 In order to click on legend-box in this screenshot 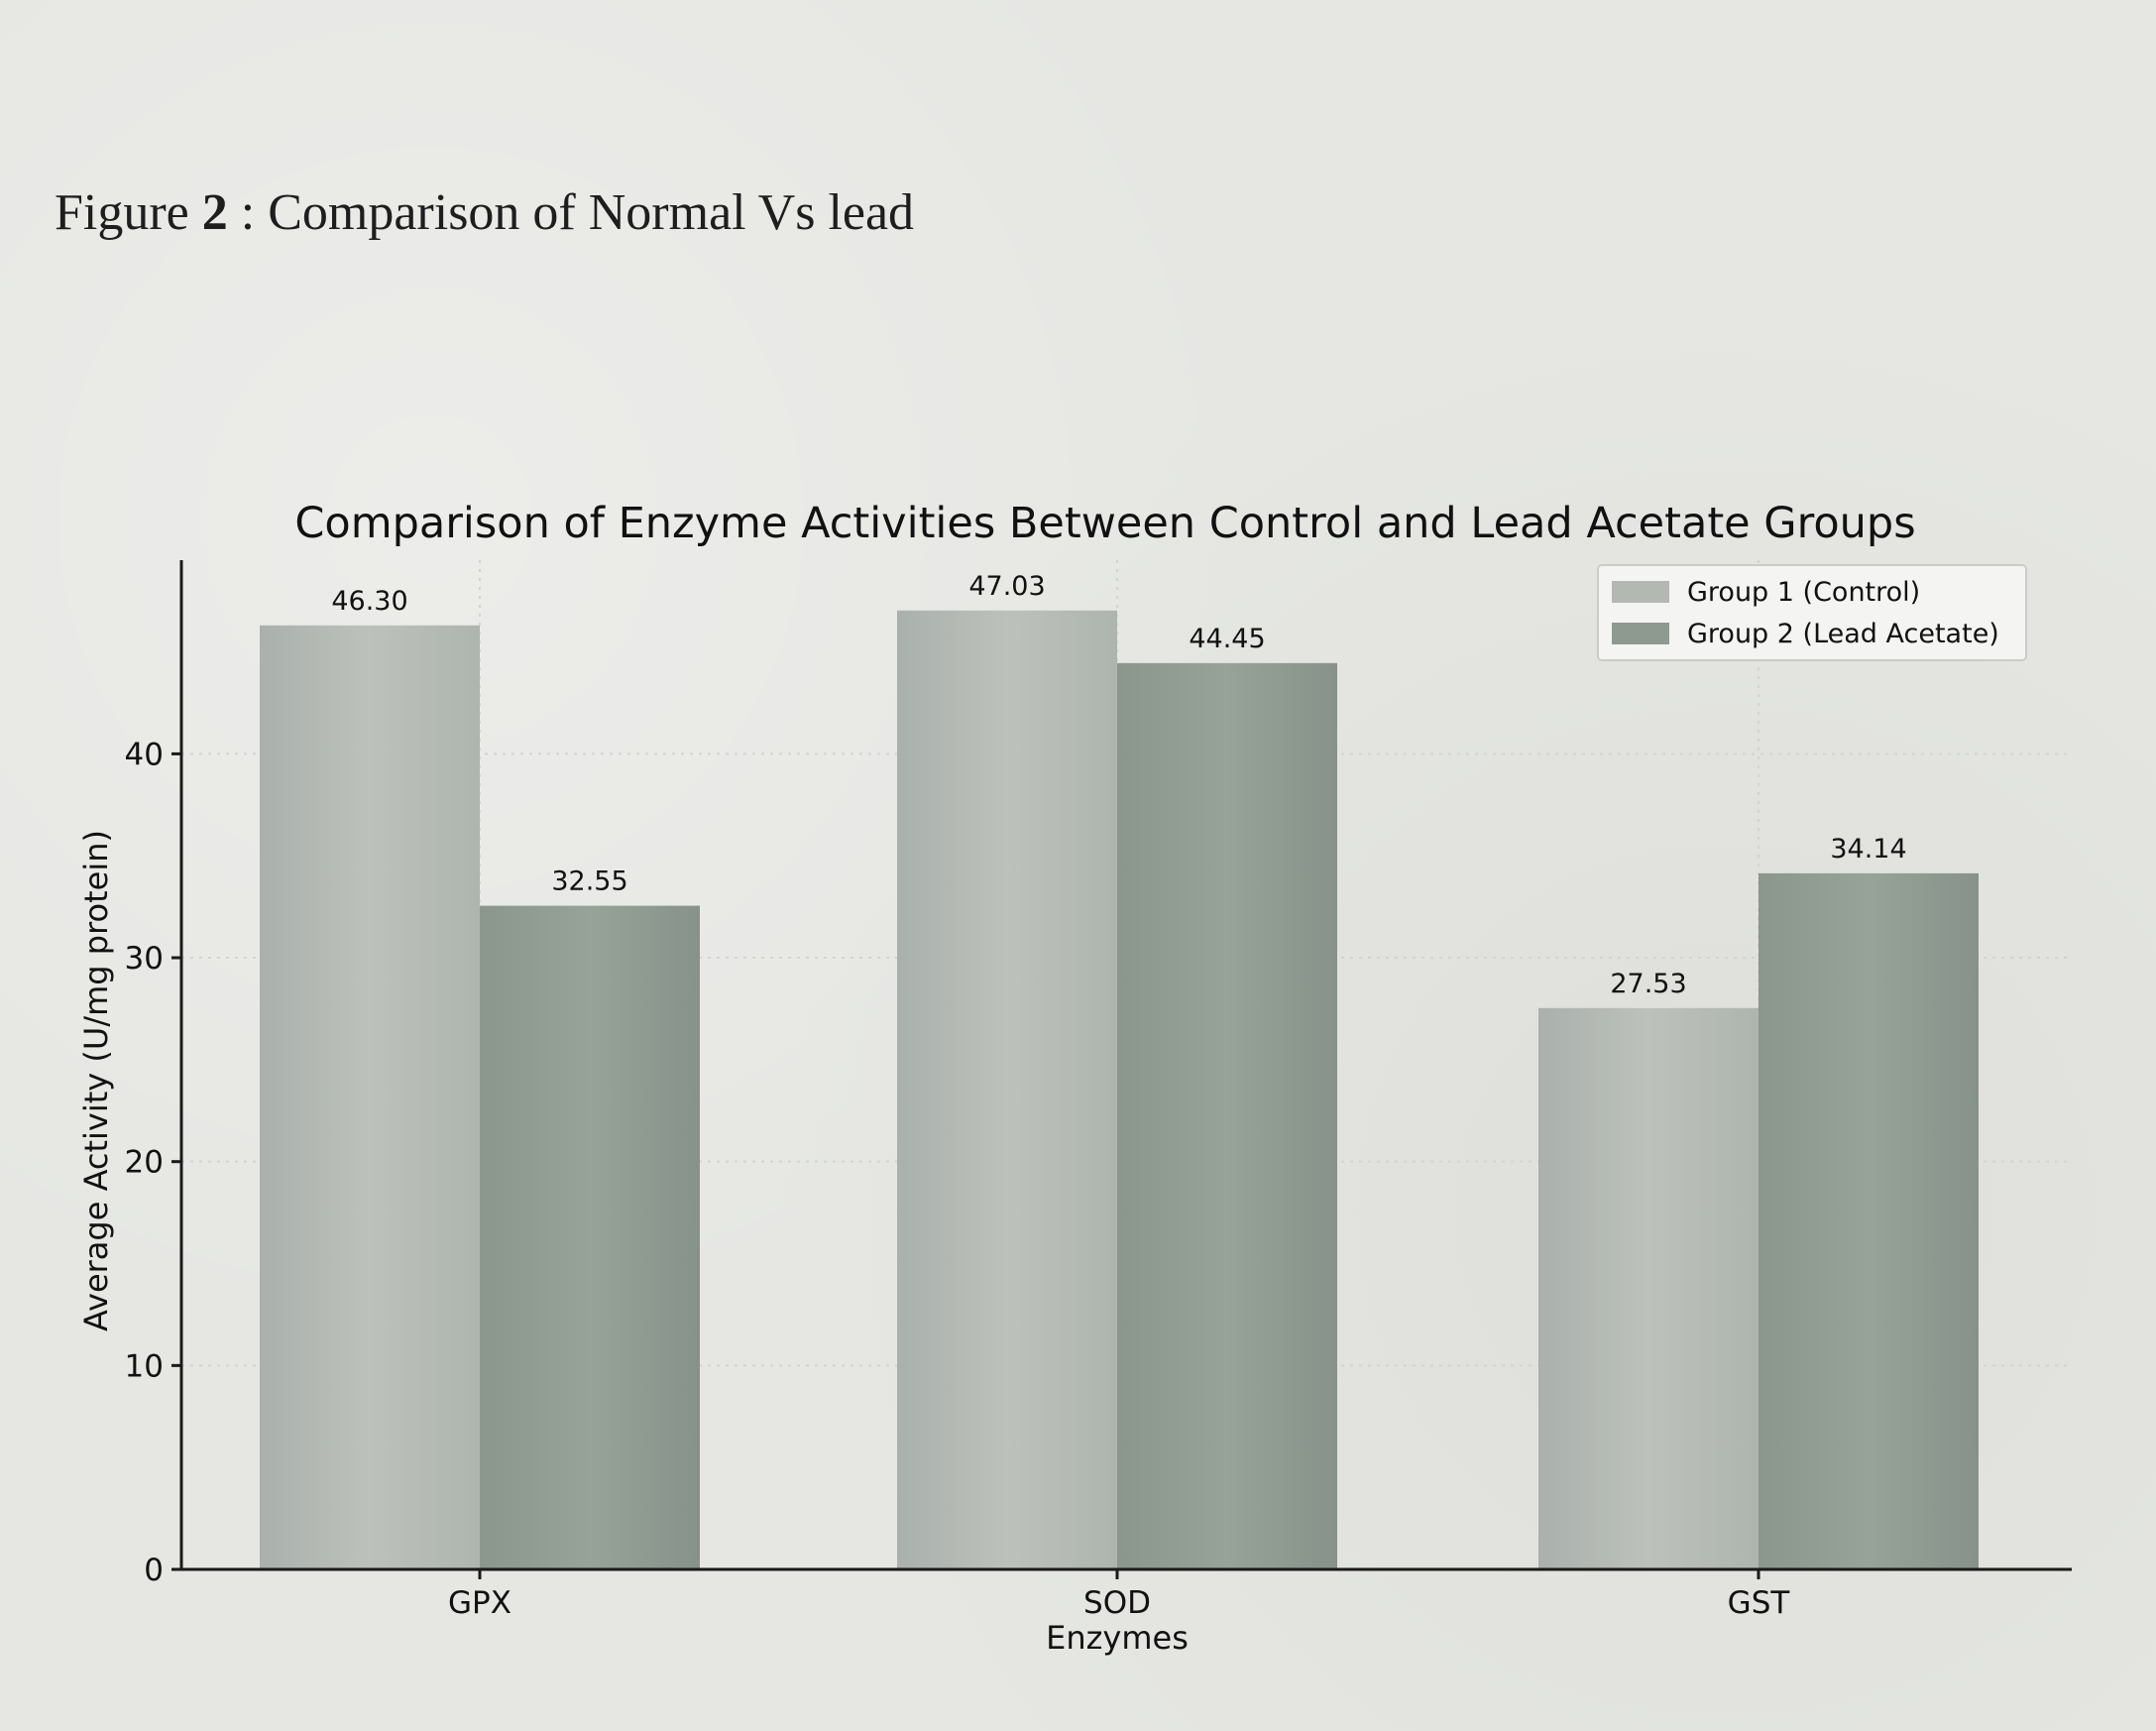, I will do `click(1812, 612)`.